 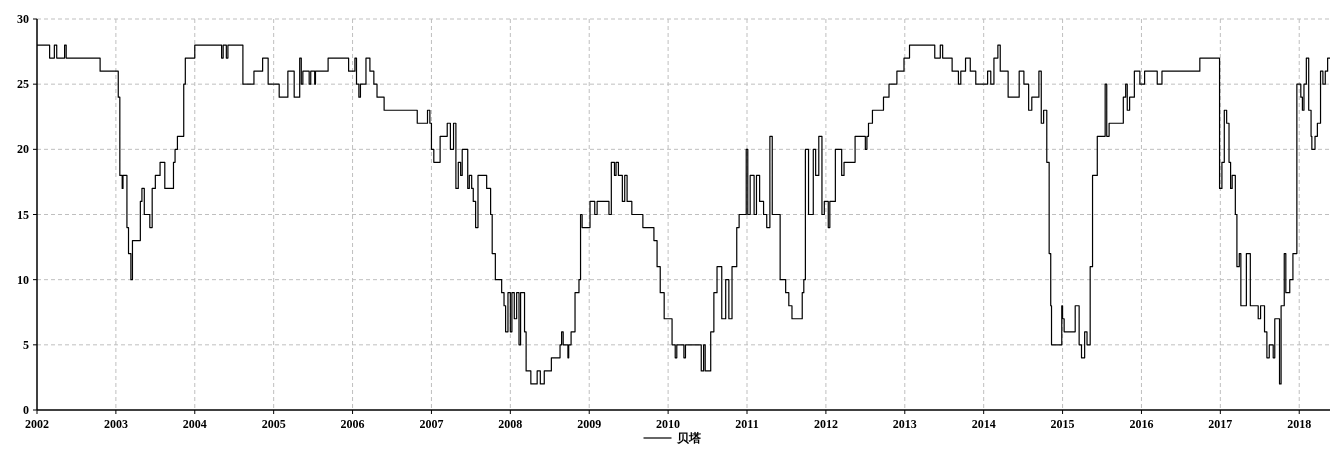 What do you see at coordinates (510, 424) in the screenshot?
I see `x-tick-label: 2008` at bounding box center [510, 424].